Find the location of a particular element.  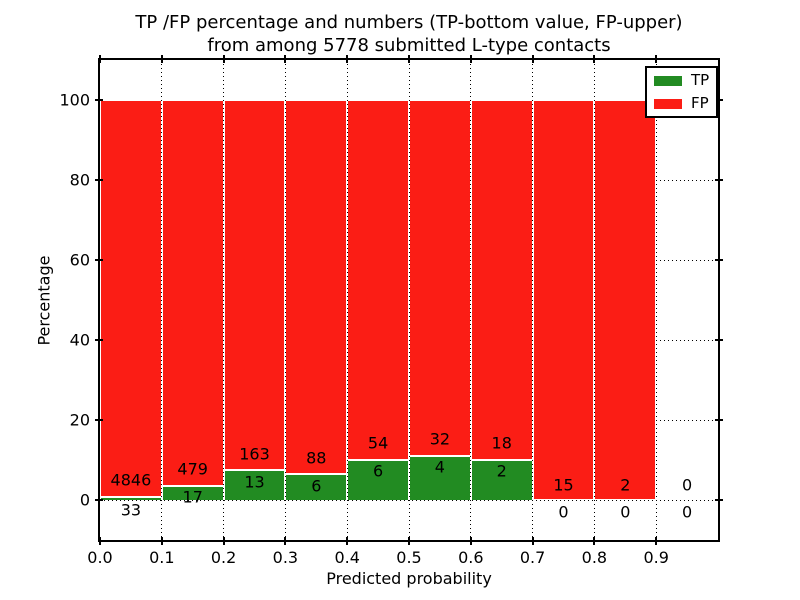

legend-item-fp: FP is located at coordinates (681, 103).